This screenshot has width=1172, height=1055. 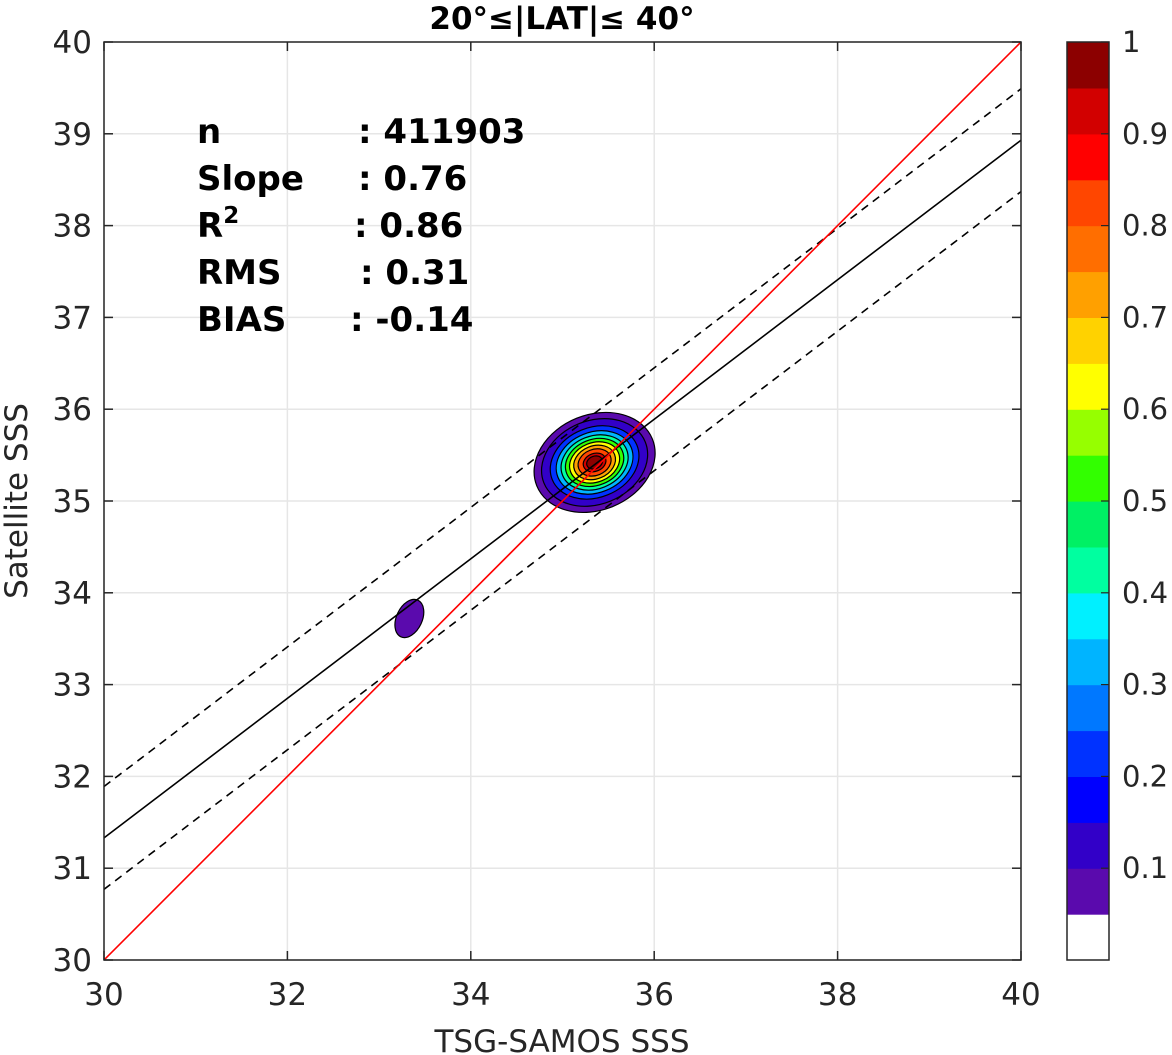 I want to click on stat-value: : 0.86, so click(x=408, y=226).